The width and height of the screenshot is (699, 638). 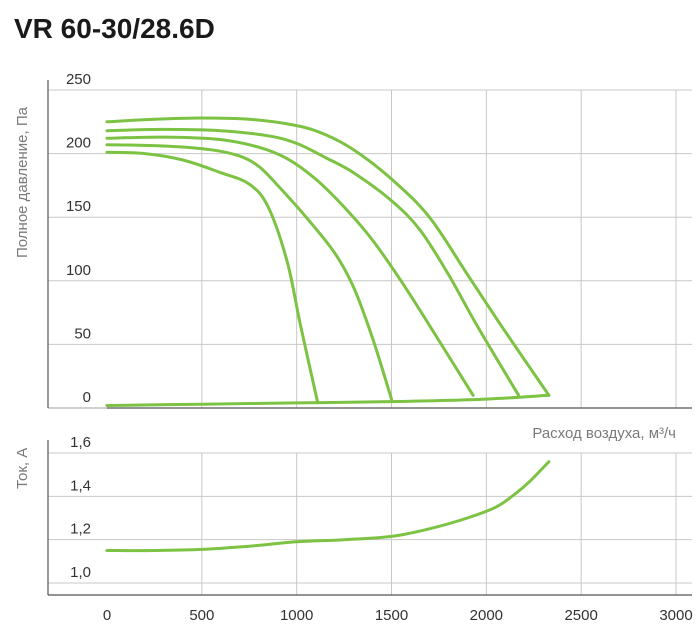 I want to click on pressure-y-ticks: 0 50 100 150 200 250, so click(x=77, y=240).